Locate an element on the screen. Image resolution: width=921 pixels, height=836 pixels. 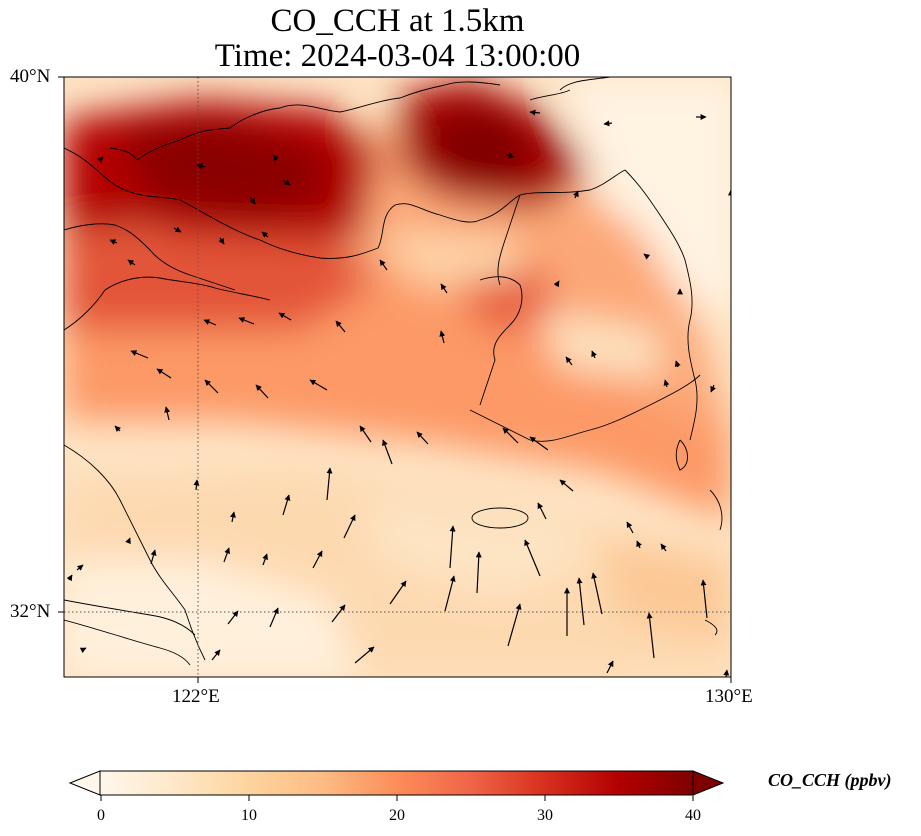
title-line-2: Time: 2024-03-04 13:00:00 is located at coordinates (397, 56).